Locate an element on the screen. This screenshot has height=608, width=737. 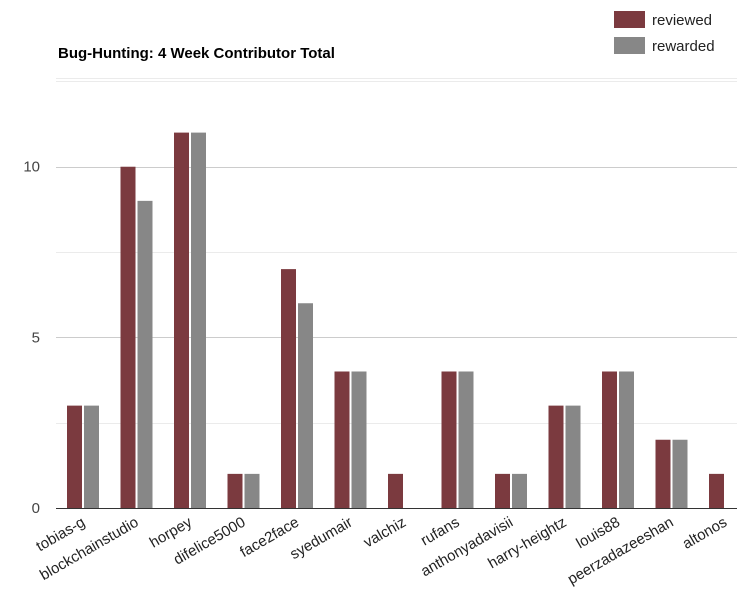
legend: reviewed rewarded is located at coordinates (664, 33).